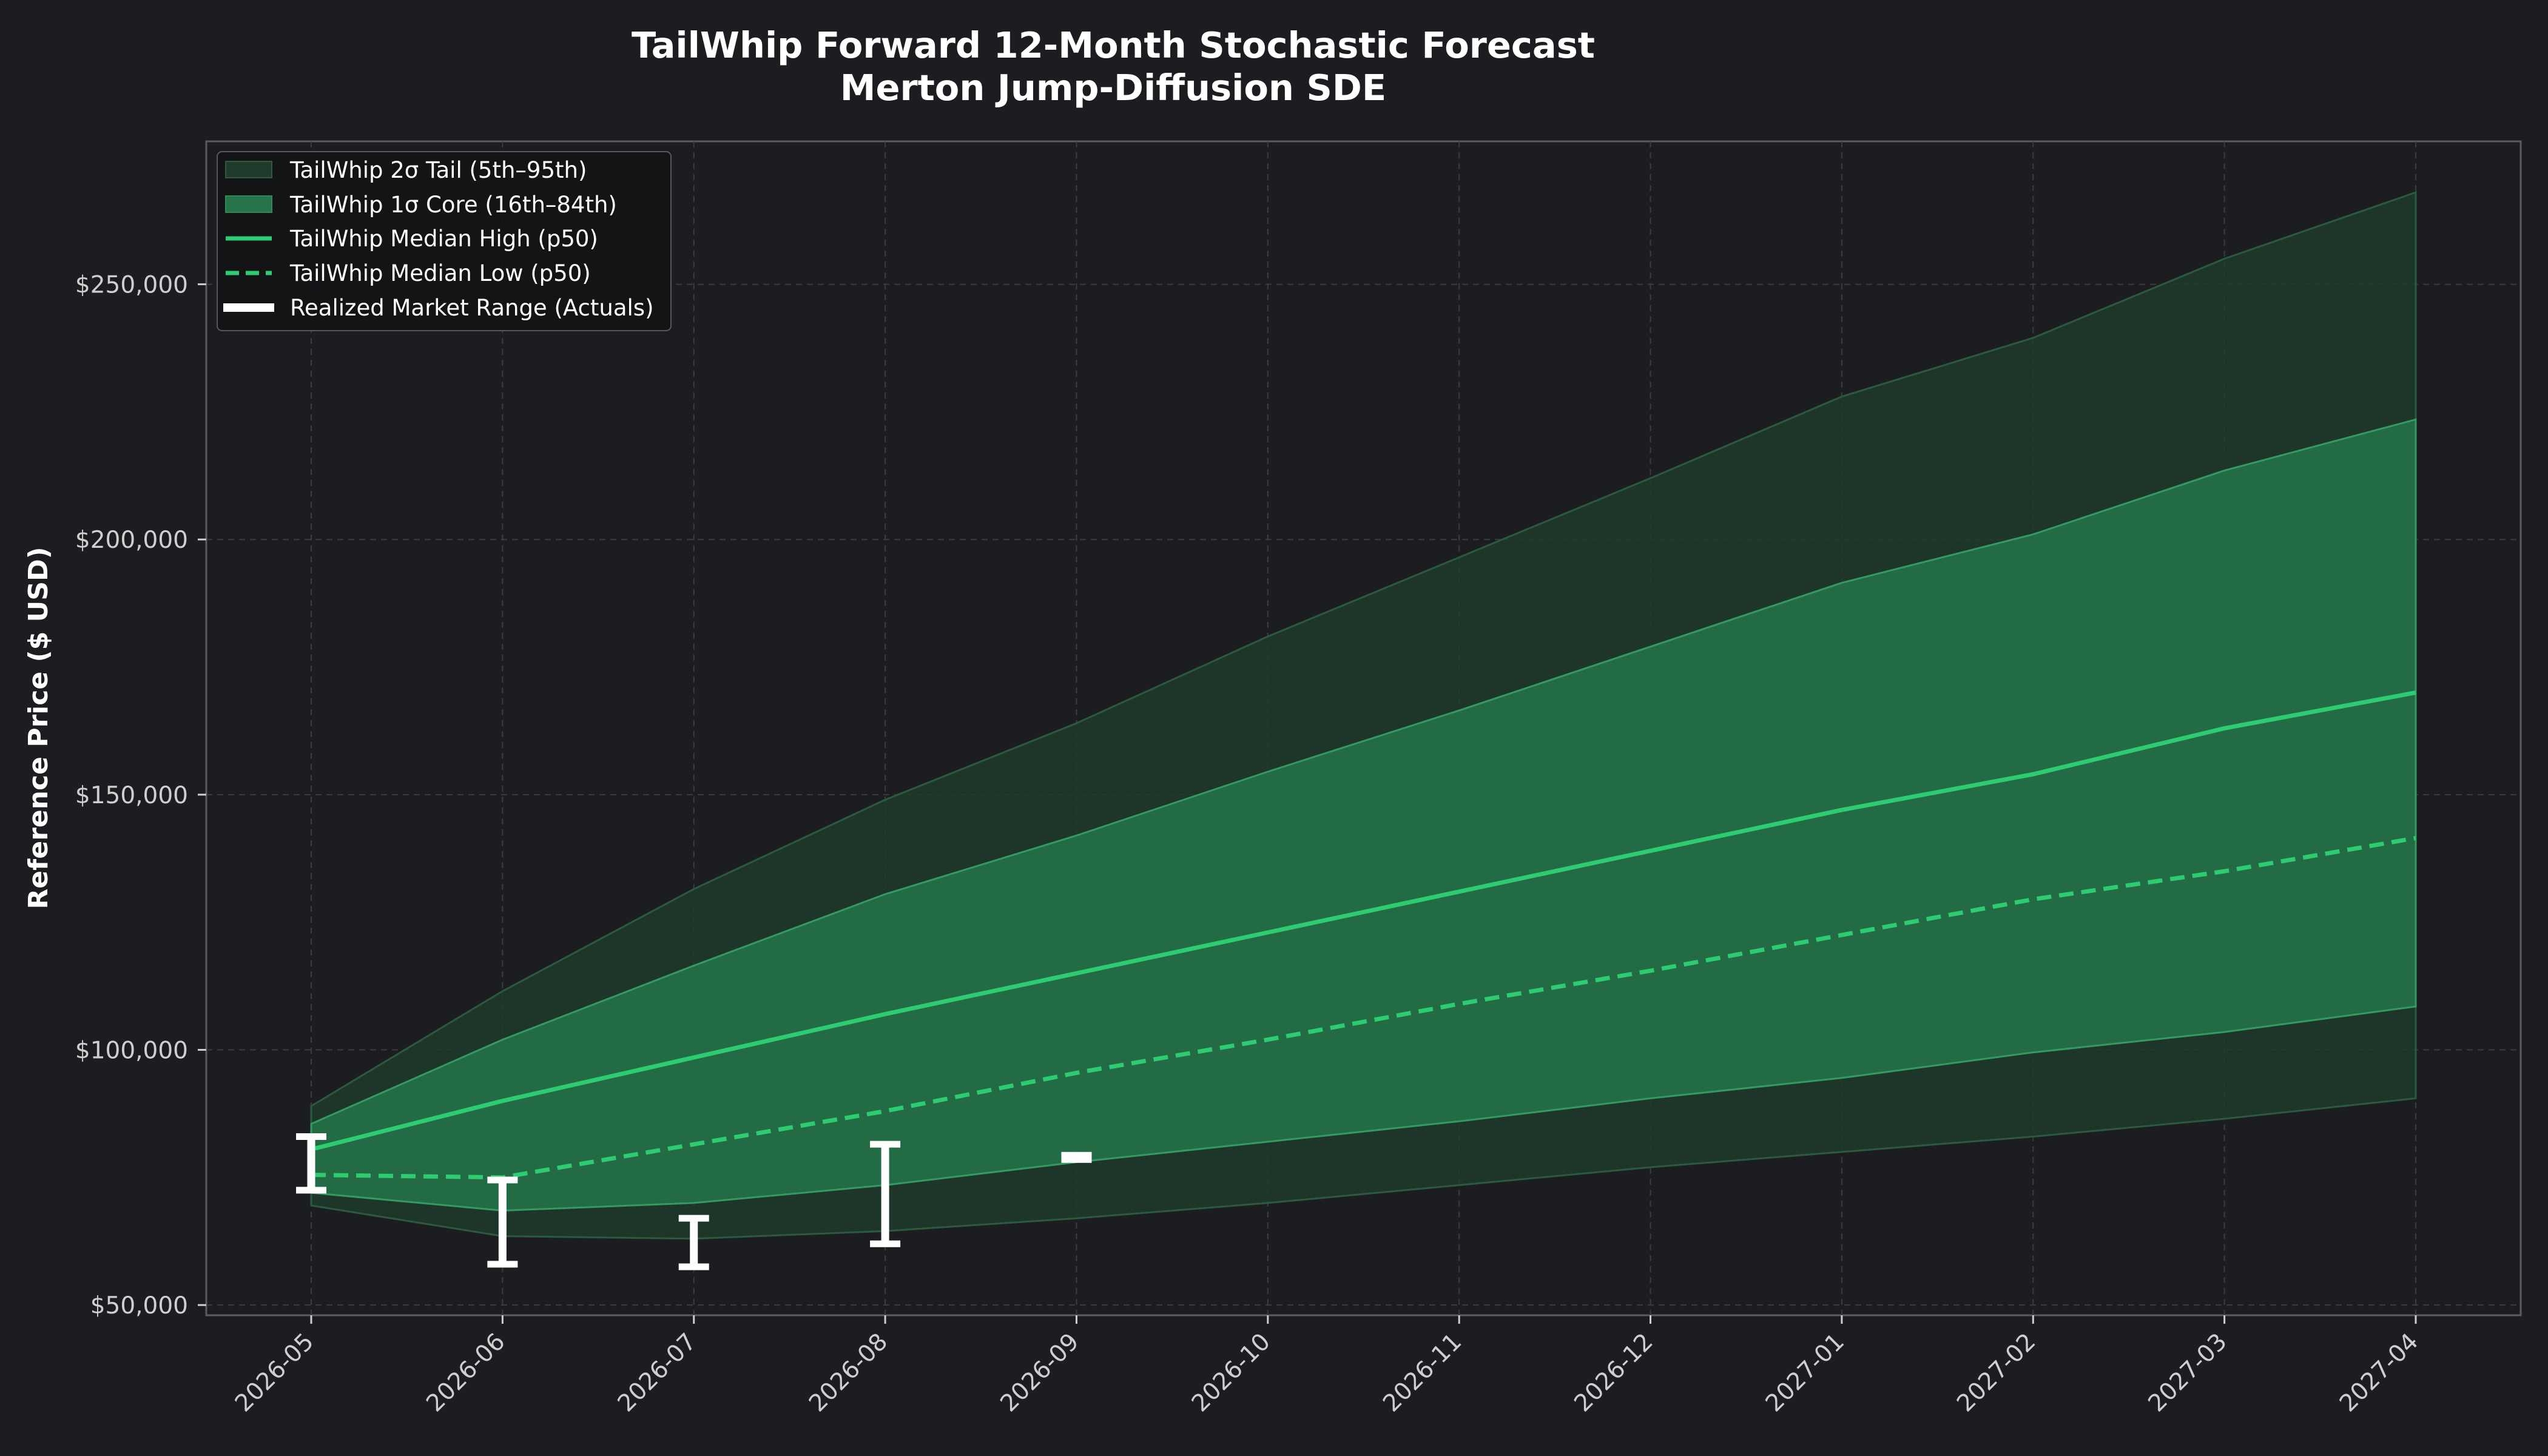 The width and height of the screenshot is (2548, 1456). I want to click on chart-subtitle: Merton Jump-Diffusion SDE, so click(1113, 88).